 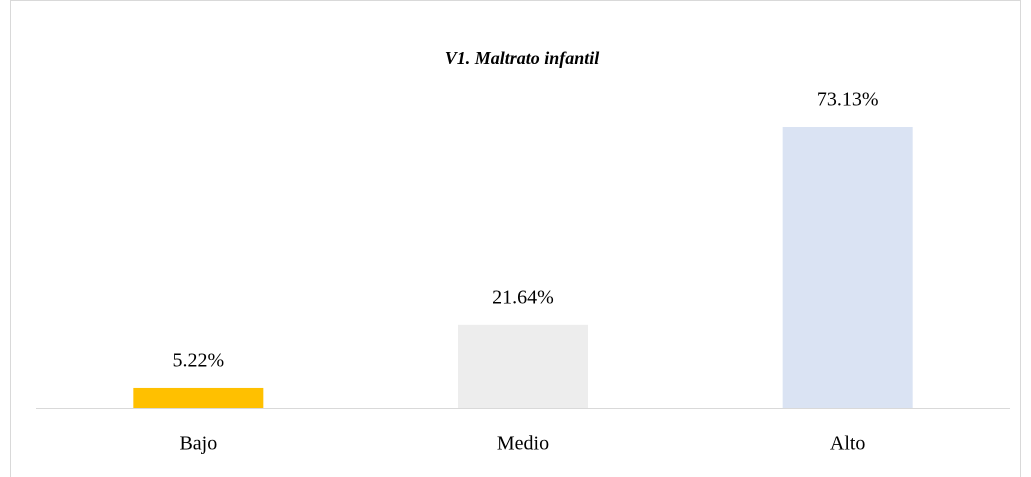 What do you see at coordinates (198, 361) in the screenshot?
I see `value-label: 5.22%` at bounding box center [198, 361].